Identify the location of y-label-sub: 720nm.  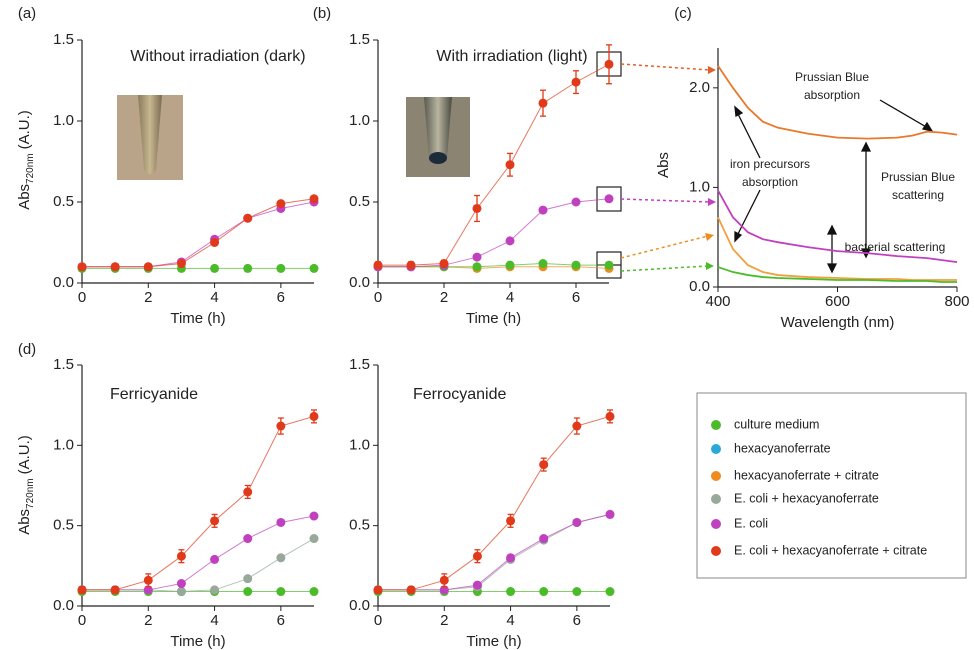
(30, 168).